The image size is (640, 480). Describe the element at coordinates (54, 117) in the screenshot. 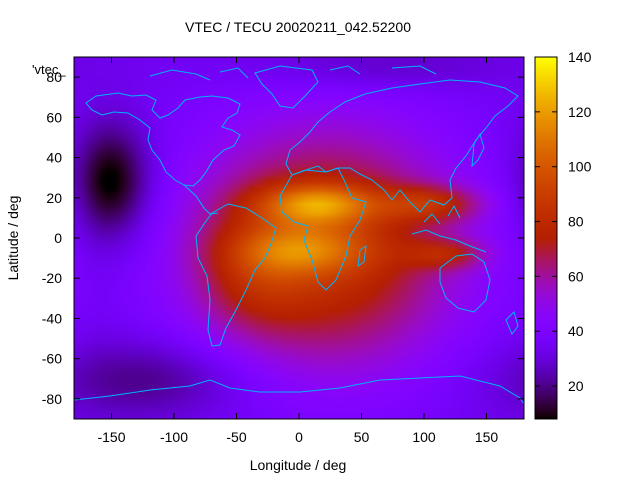

I see `y-tick-label: 60` at that location.